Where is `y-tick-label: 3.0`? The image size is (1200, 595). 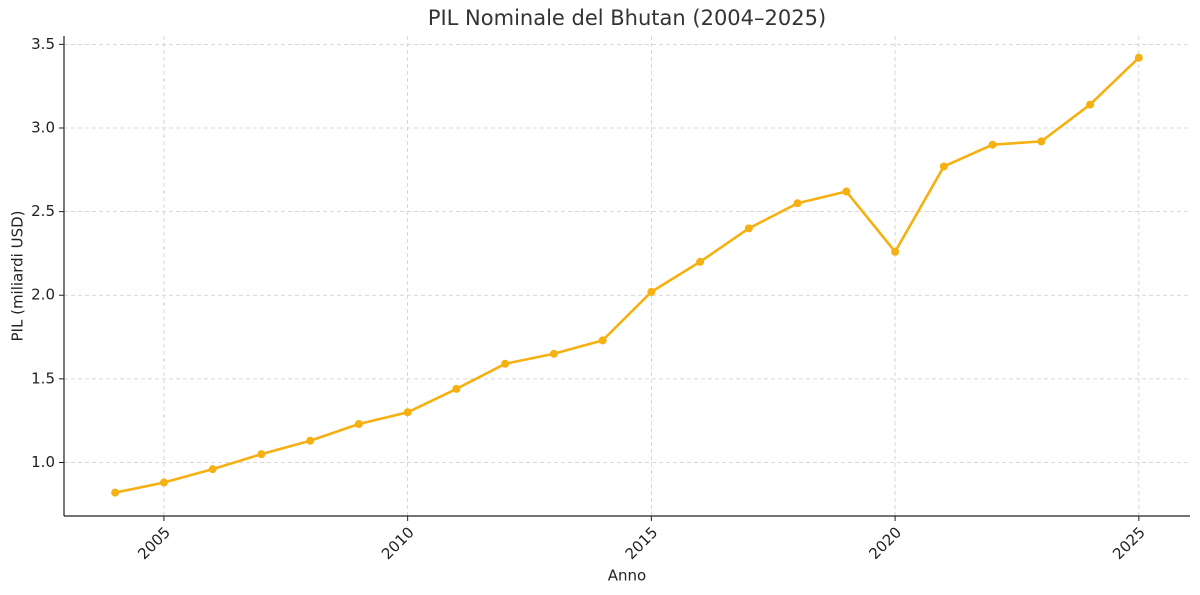 y-tick-label: 3.0 is located at coordinates (43, 127).